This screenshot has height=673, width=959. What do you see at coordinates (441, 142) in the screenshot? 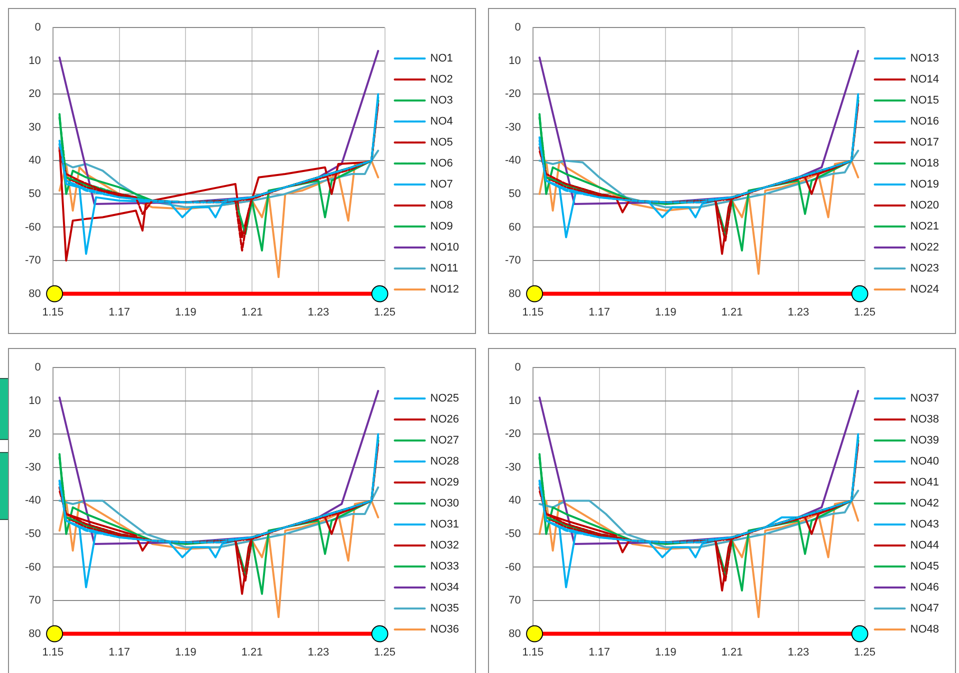
I see `legend-label: NO5` at bounding box center [441, 142].